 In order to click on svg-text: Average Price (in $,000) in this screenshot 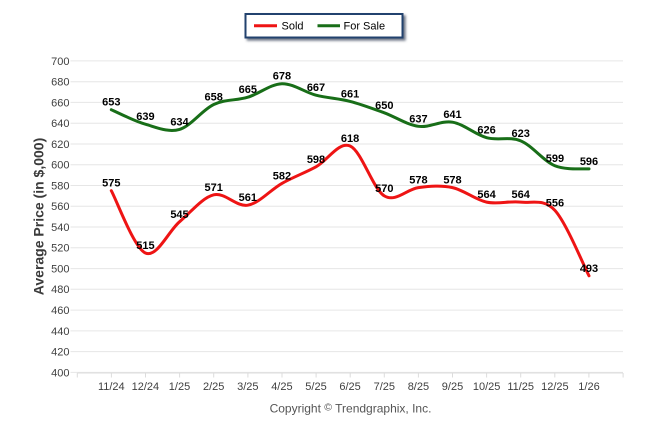, I will do `click(39, 216)`.